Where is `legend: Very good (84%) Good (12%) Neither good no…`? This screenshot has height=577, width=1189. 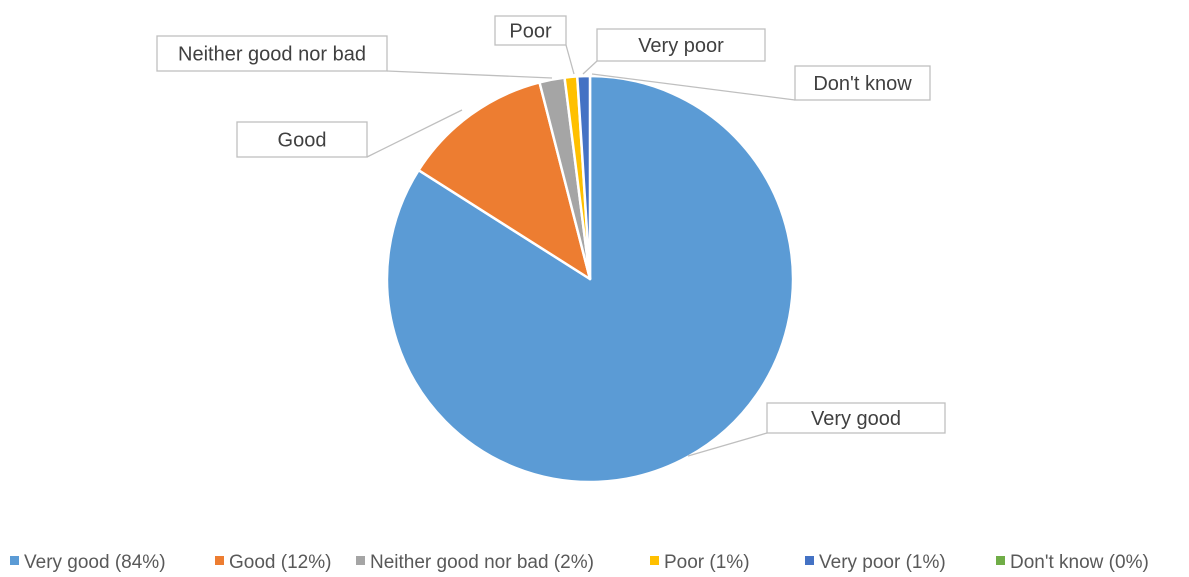
legend: Very good (84%) Good (12%) Neither good no… is located at coordinates (579, 562).